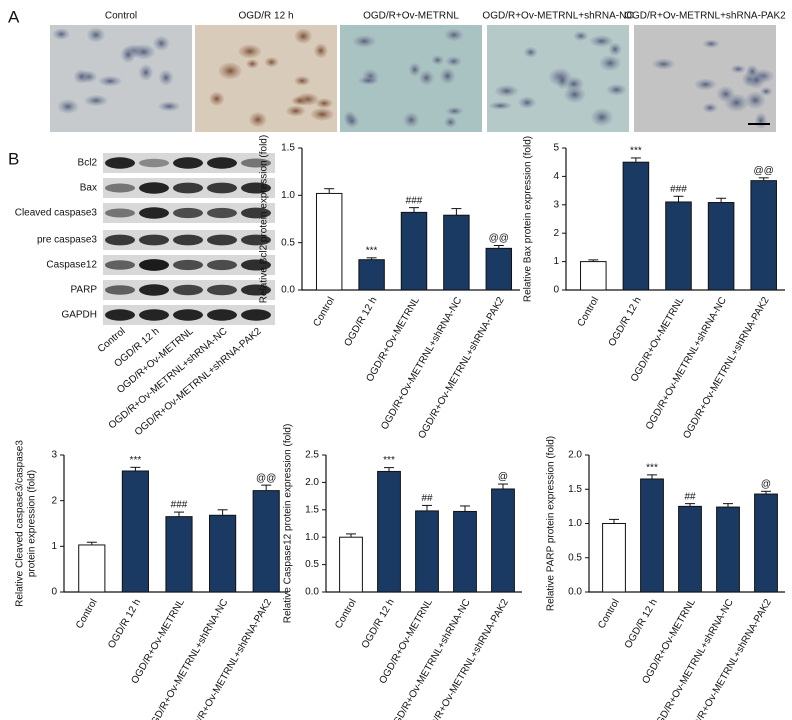 The height and width of the screenshot is (720, 792). Describe the element at coordinates (266, 478) in the screenshot. I see `significance-label: @@` at that location.